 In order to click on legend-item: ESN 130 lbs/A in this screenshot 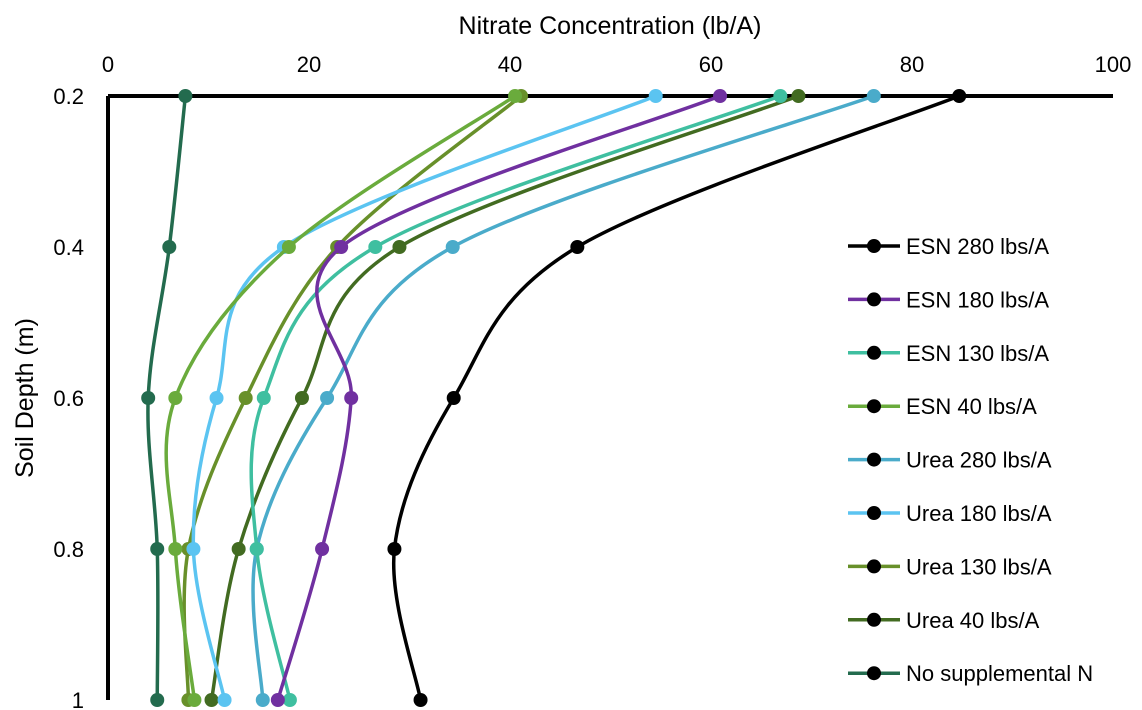, I will do `click(948, 353)`.